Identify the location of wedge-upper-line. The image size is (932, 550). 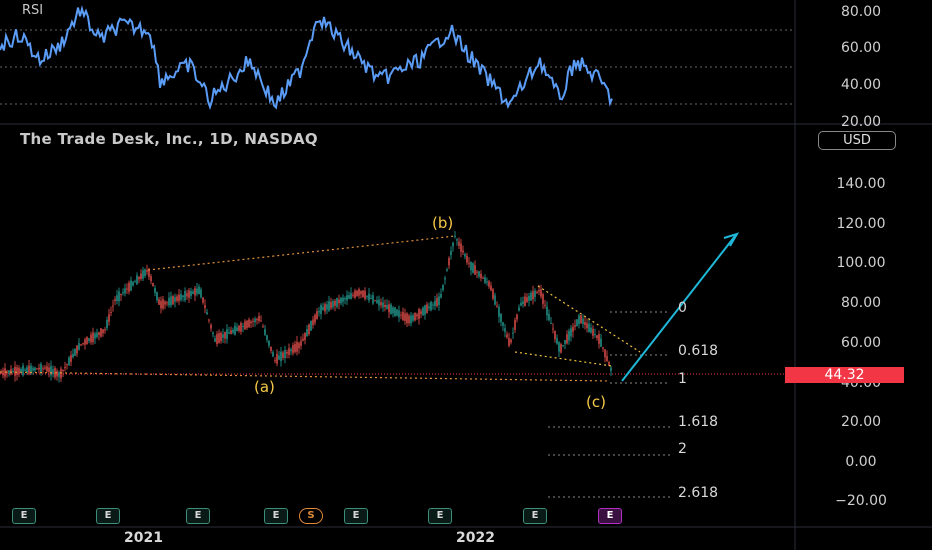
(589, 319).